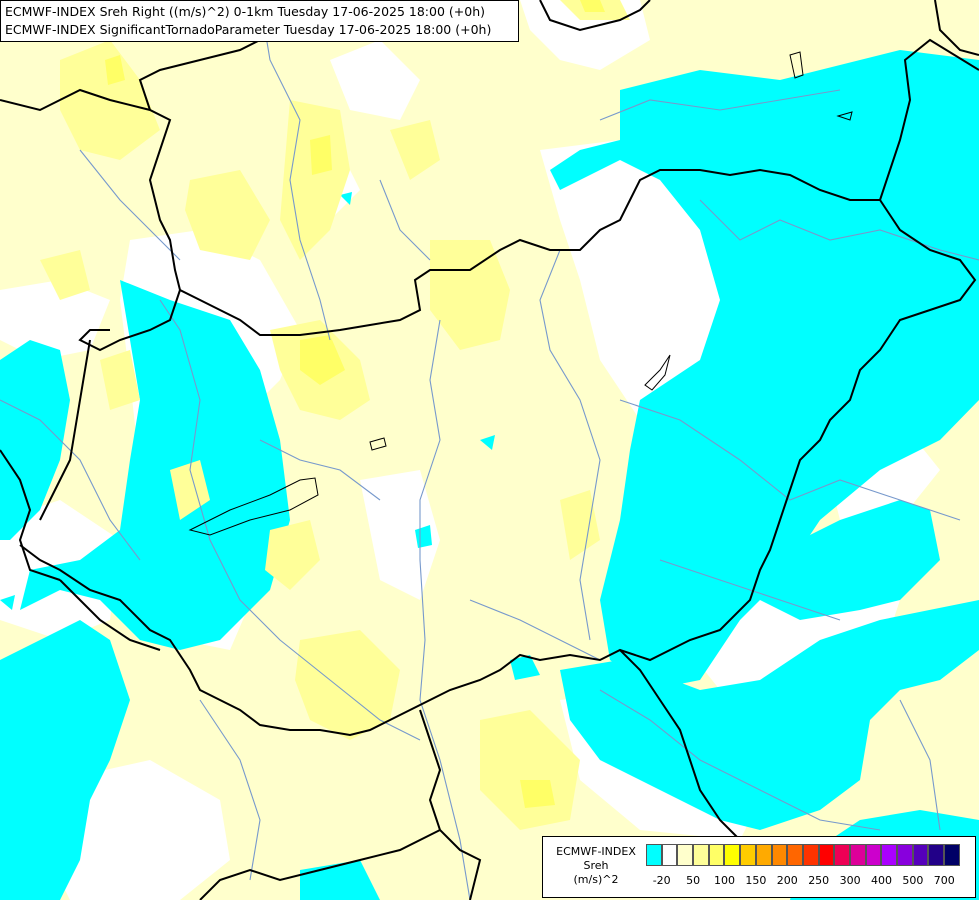 The height and width of the screenshot is (900, 979). What do you see at coordinates (819, 880) in the screenshot?
I see `legend-tick-label: 250` at bounding box center [819, 880].